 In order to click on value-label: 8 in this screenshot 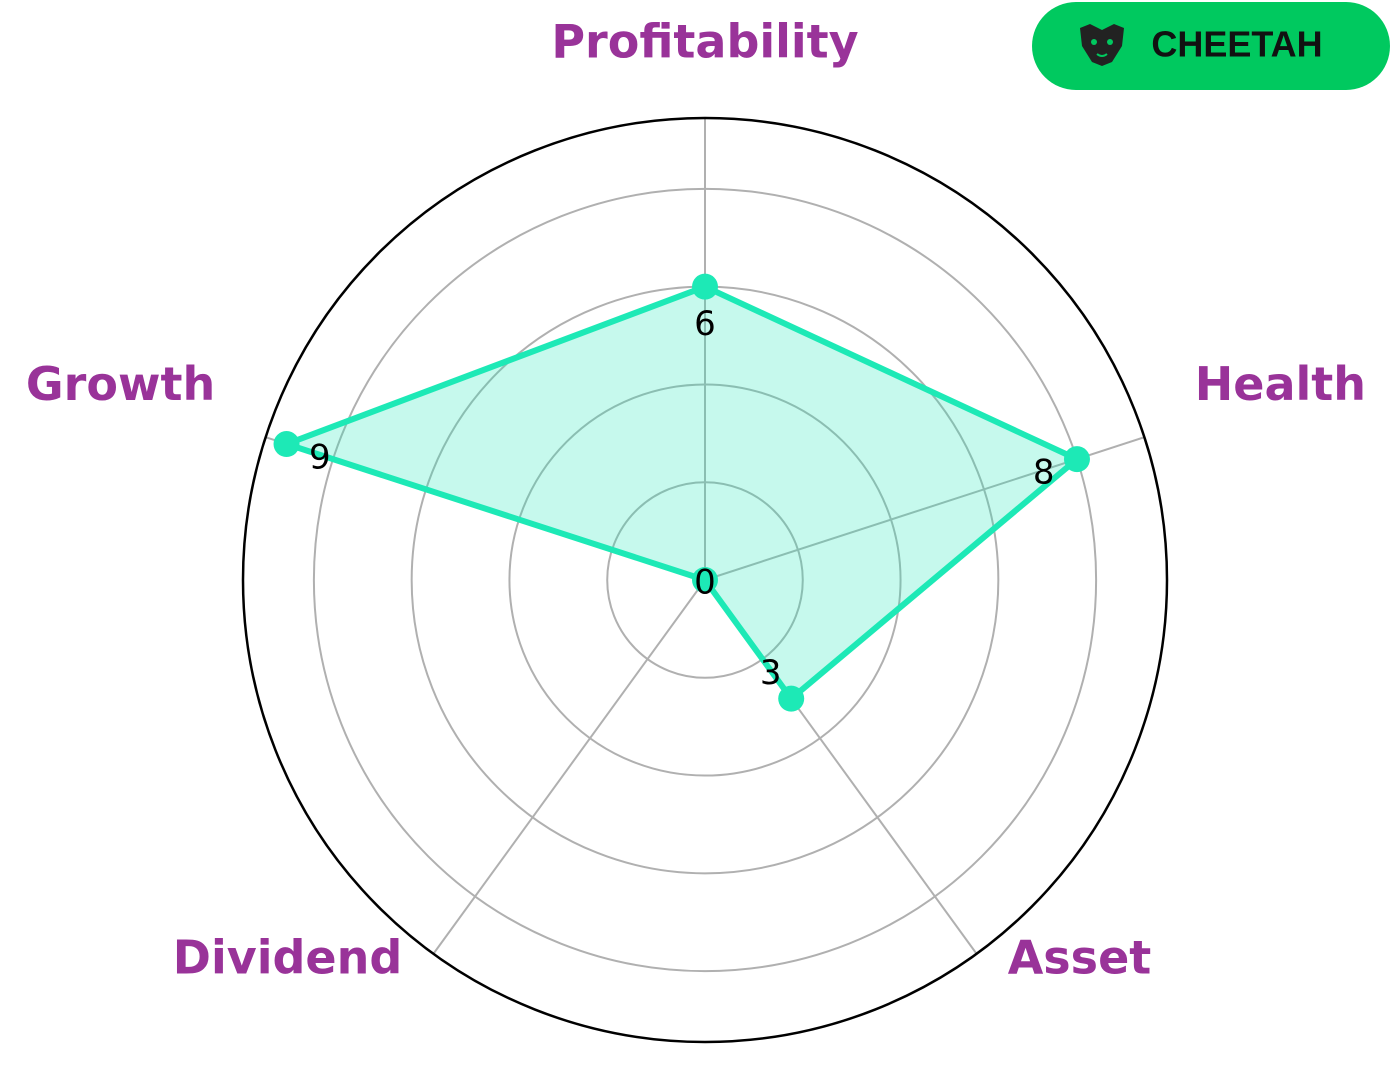, I will do `click(1044, 472)`.